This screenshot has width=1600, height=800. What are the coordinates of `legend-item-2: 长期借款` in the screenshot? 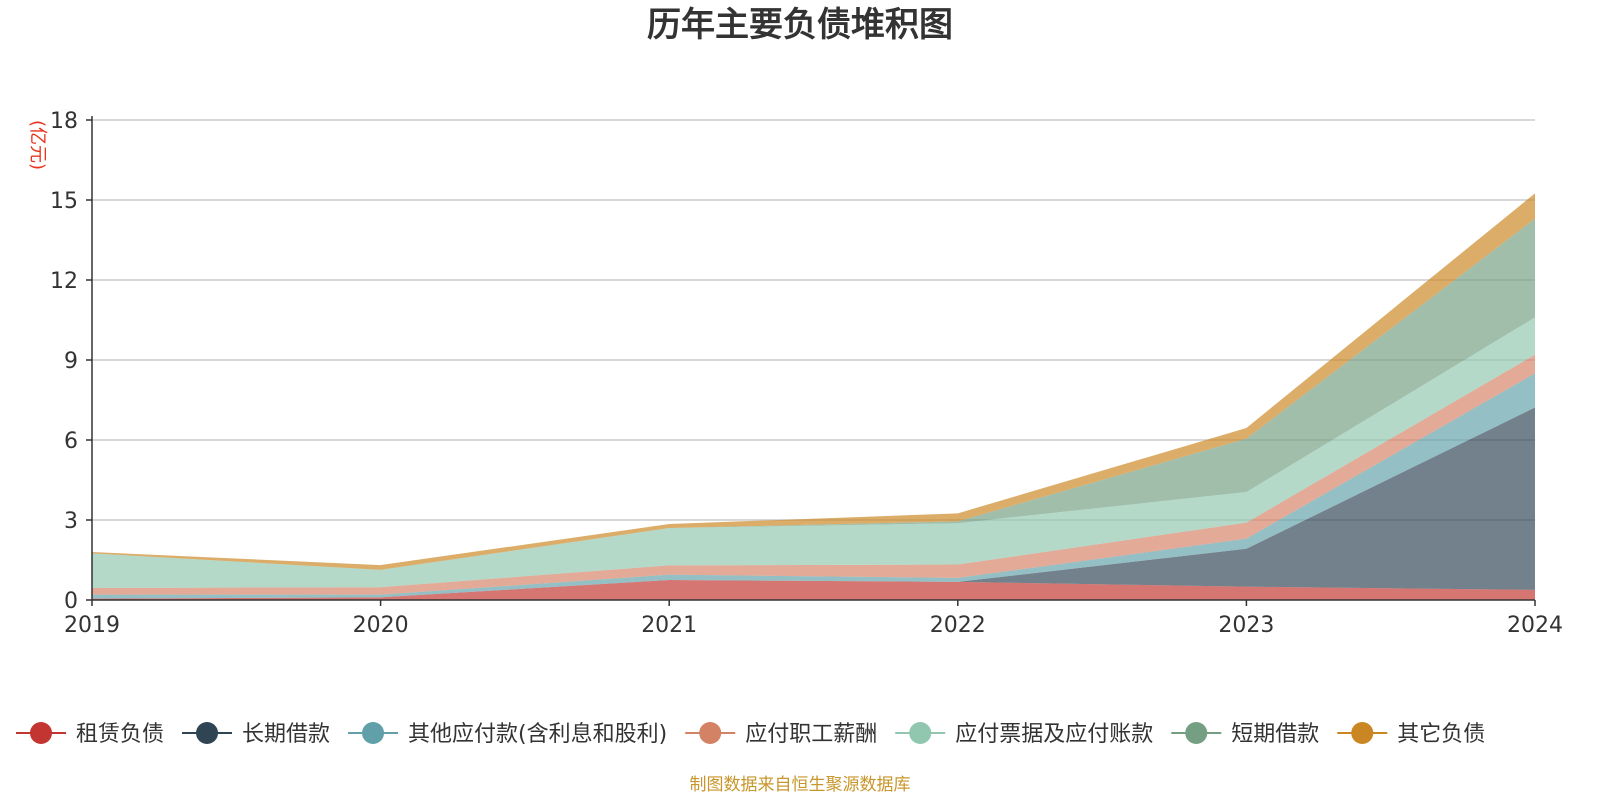 It's located at (256, 734).